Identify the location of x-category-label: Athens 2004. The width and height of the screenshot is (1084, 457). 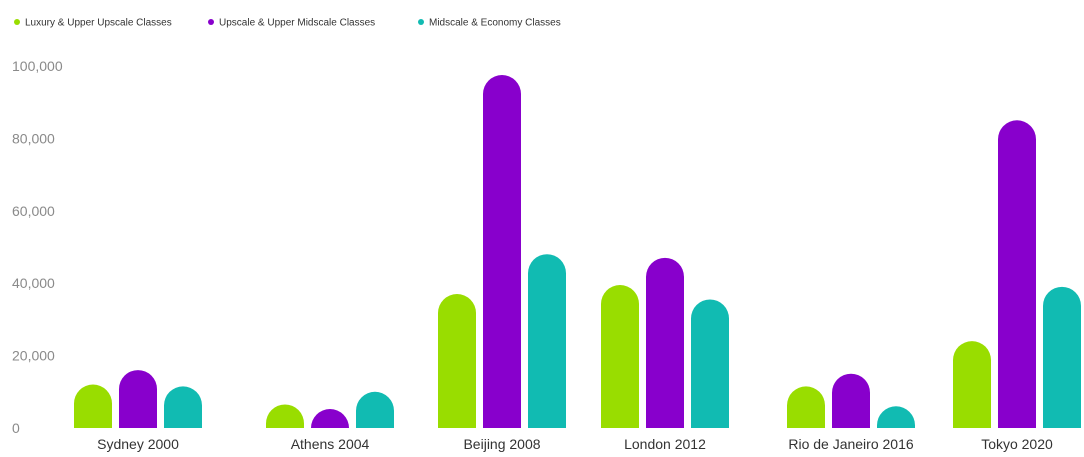
(330, 444).